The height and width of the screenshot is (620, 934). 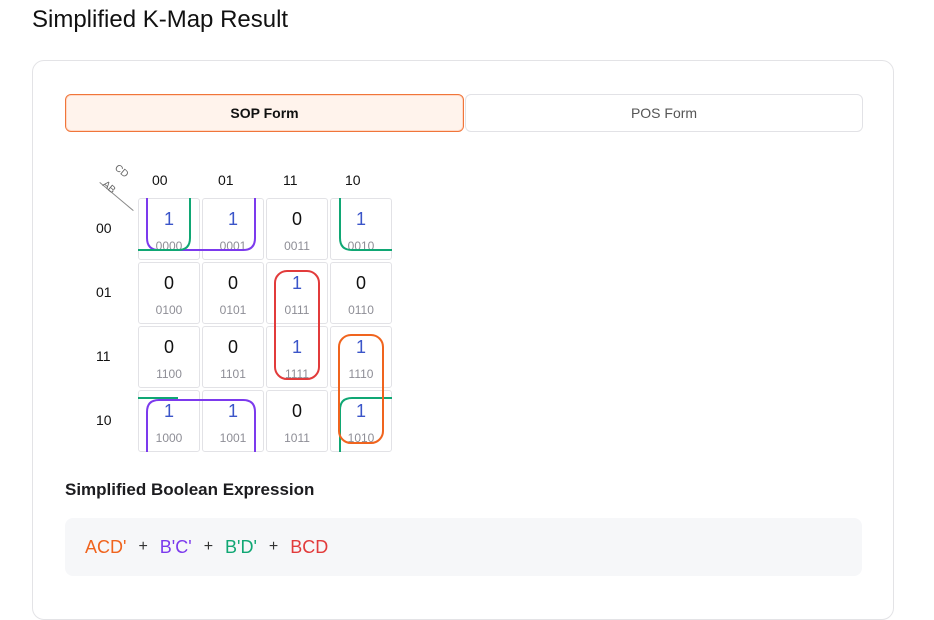 What do you see at coordinates (264, 113) in the screenshot?
I see `tab-sop-form: SOP Form` at bounding box center [264, 113].